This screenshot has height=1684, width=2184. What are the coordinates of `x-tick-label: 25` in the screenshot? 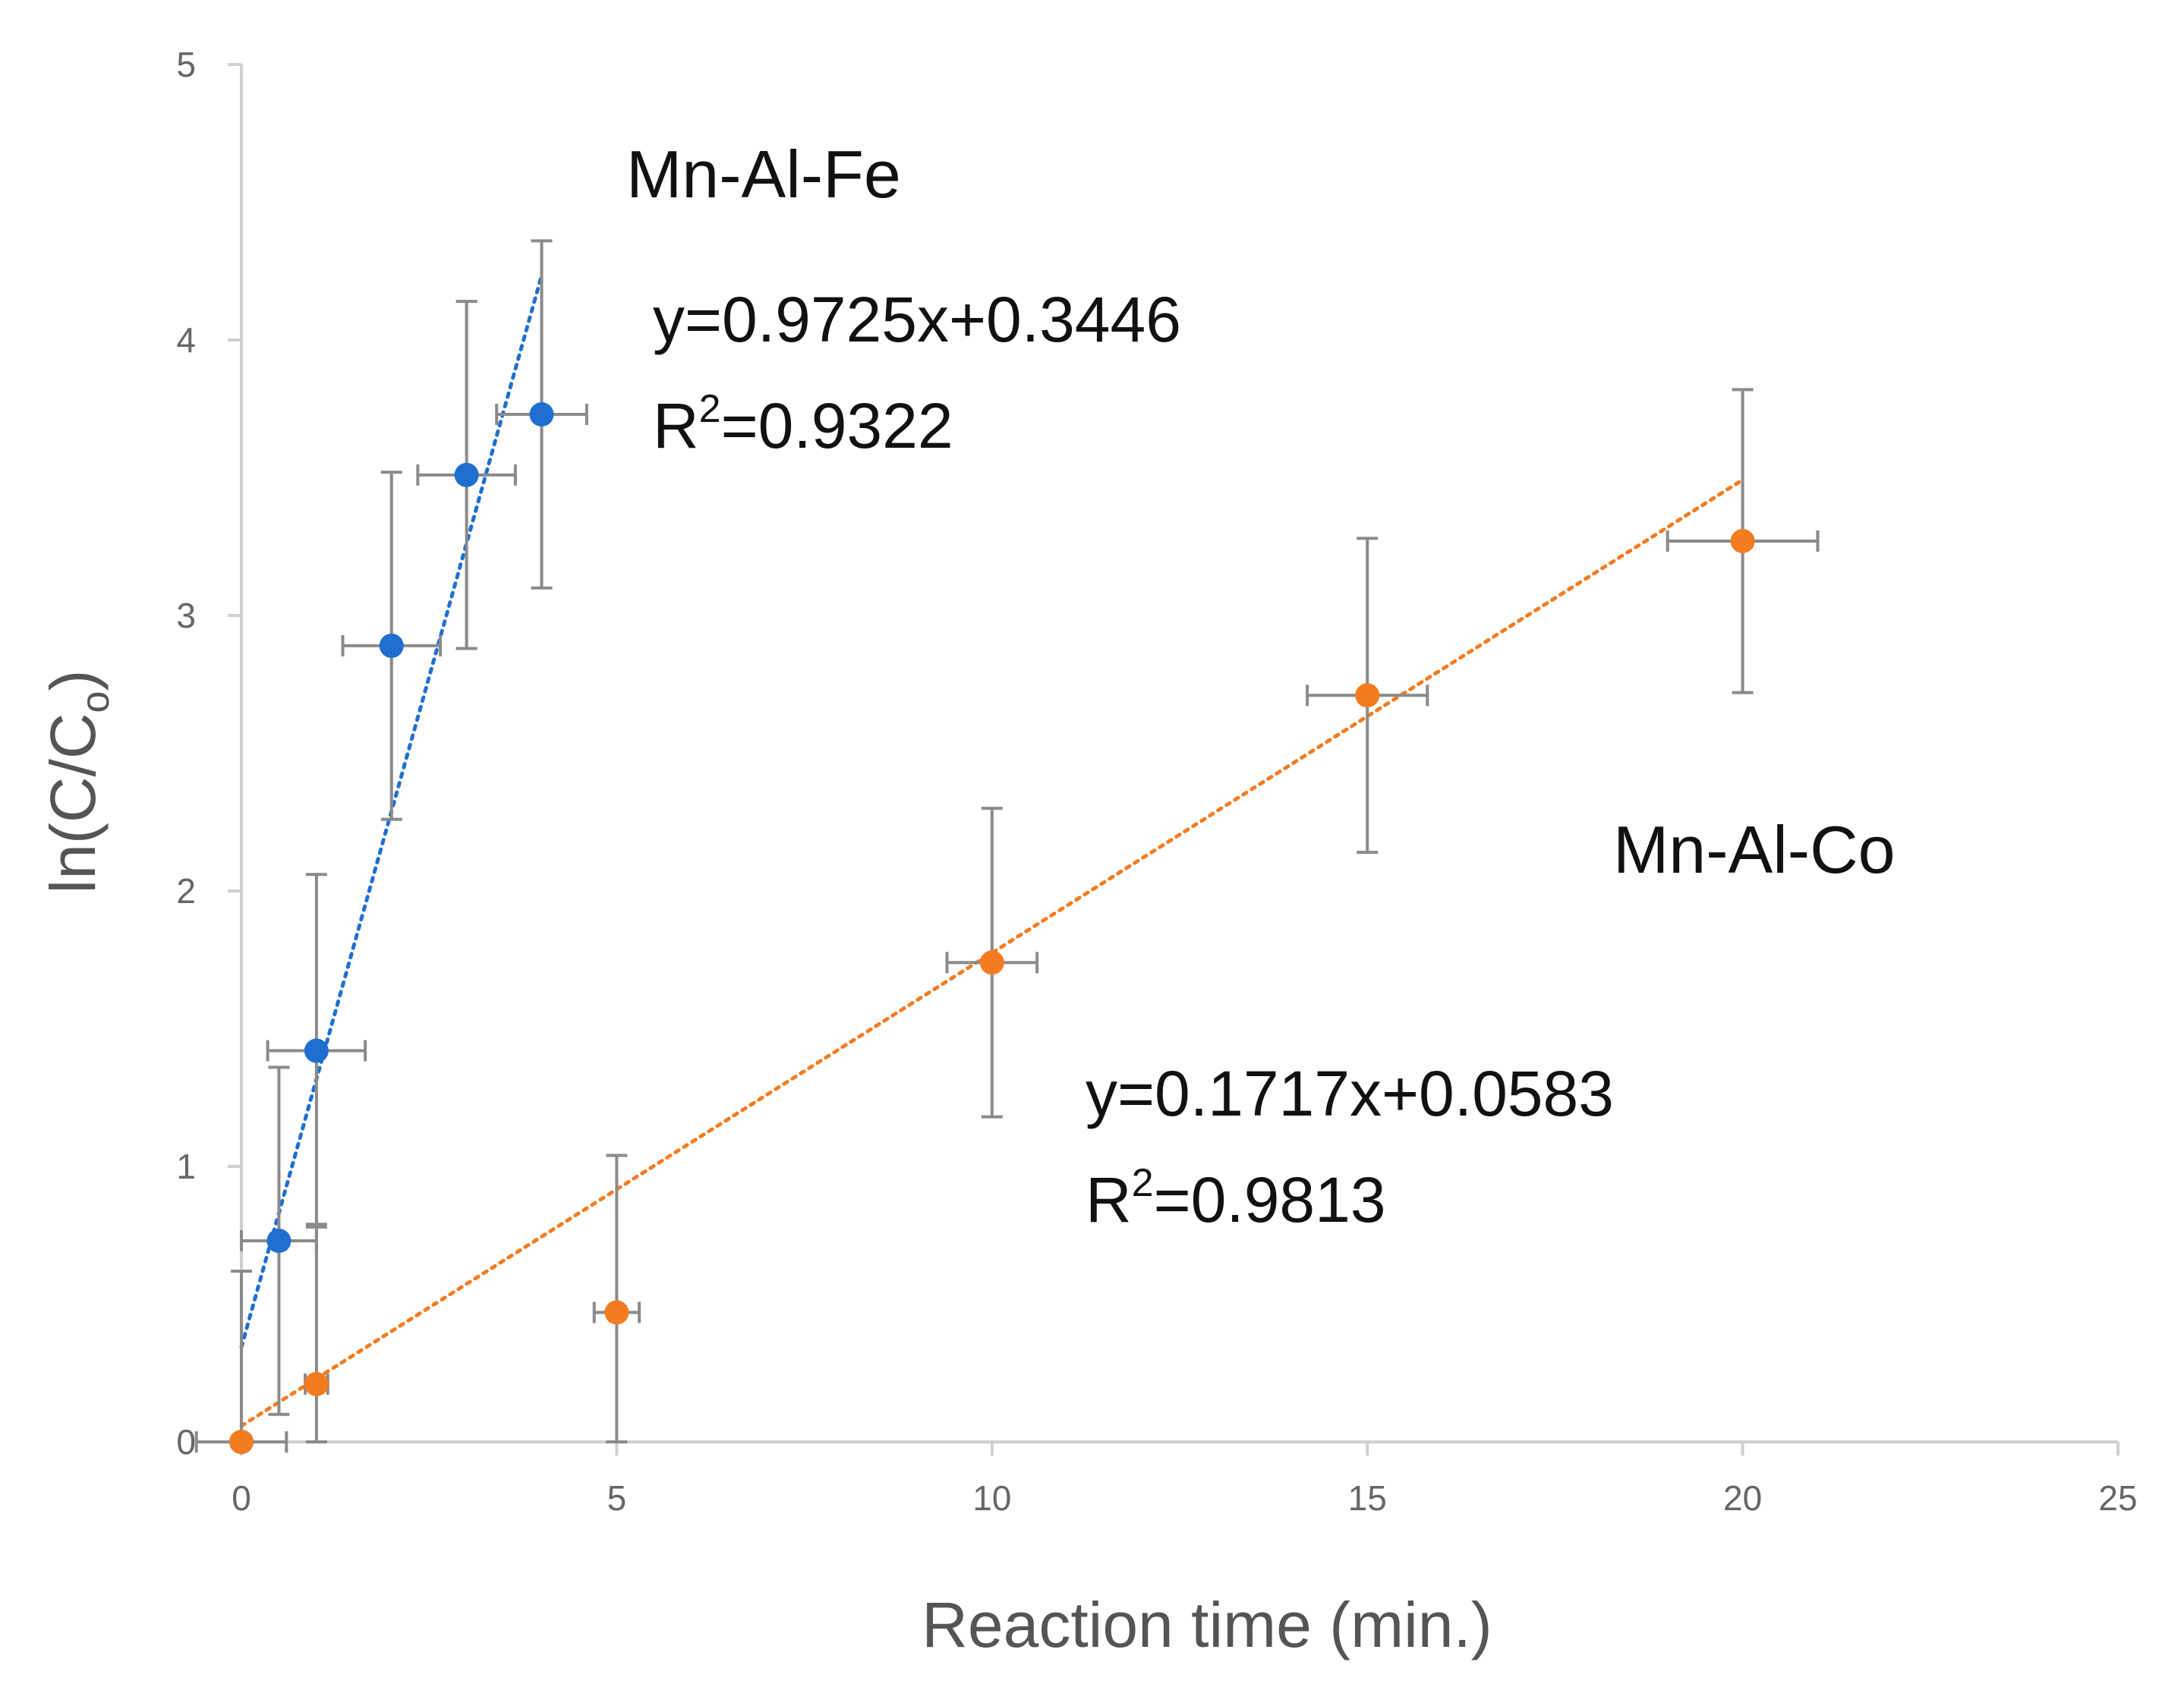 It's located at (2117, 1498).